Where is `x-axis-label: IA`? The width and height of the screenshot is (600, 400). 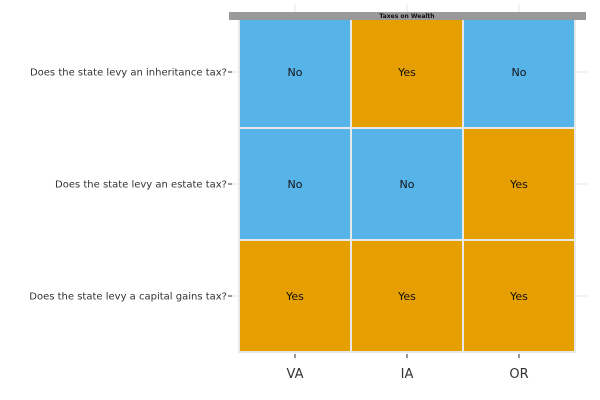
x-axis-label: IA is located at coordinates (407, 374).